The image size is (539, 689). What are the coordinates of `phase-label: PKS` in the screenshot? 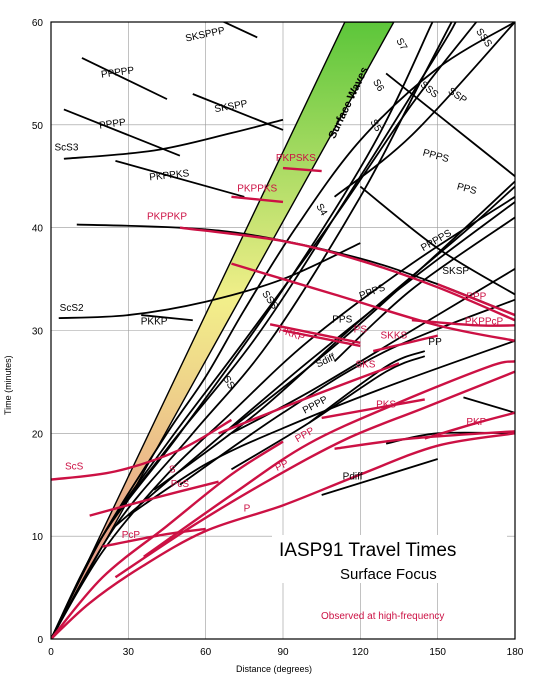 It's located at (386, 405).